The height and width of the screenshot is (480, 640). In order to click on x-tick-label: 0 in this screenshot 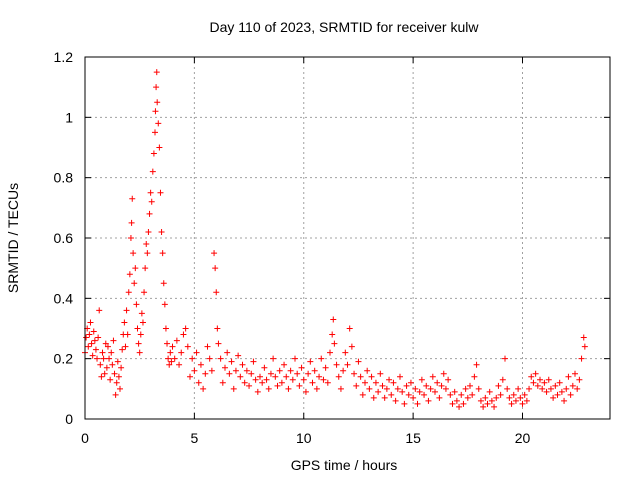, I will do `click(85, 438)`.